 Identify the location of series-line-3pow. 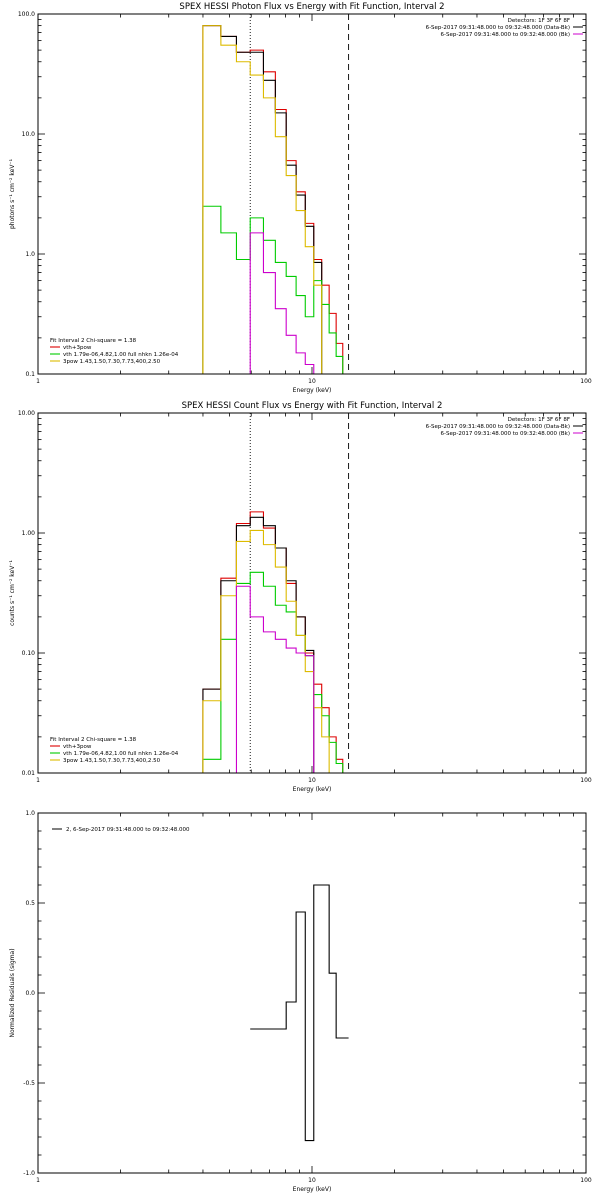
(266, 199).